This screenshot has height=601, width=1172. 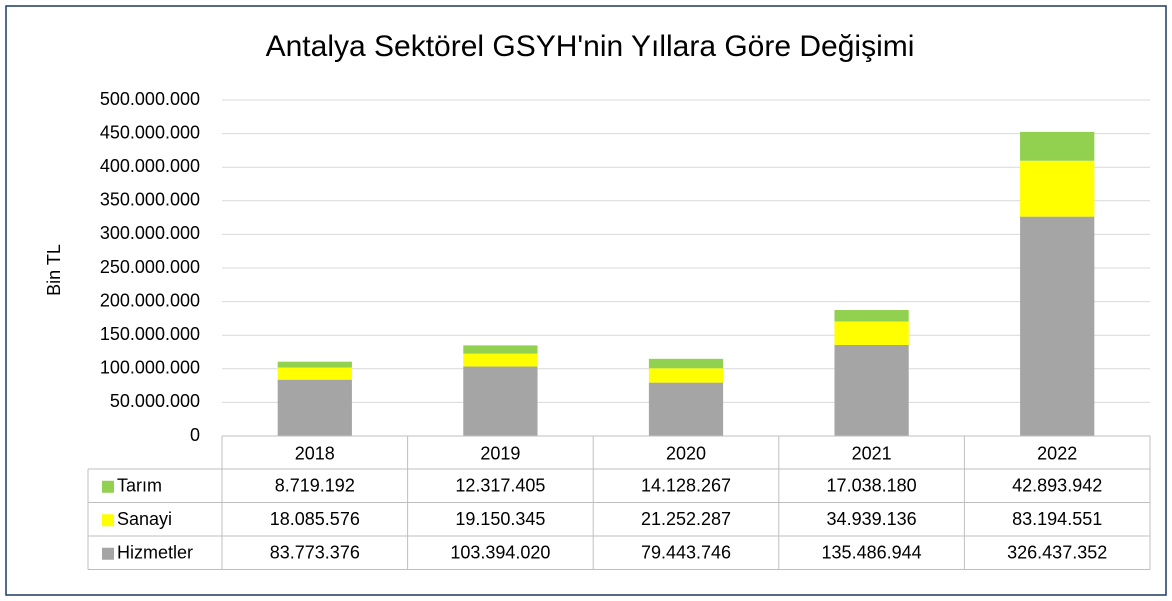 I want to click on legend-label: Tarım, so click(x=139, y=486).